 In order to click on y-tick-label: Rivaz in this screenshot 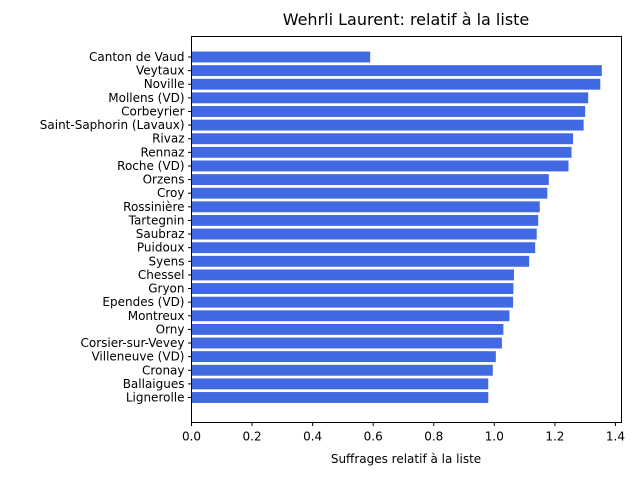, I will do `click(168, 139)`.